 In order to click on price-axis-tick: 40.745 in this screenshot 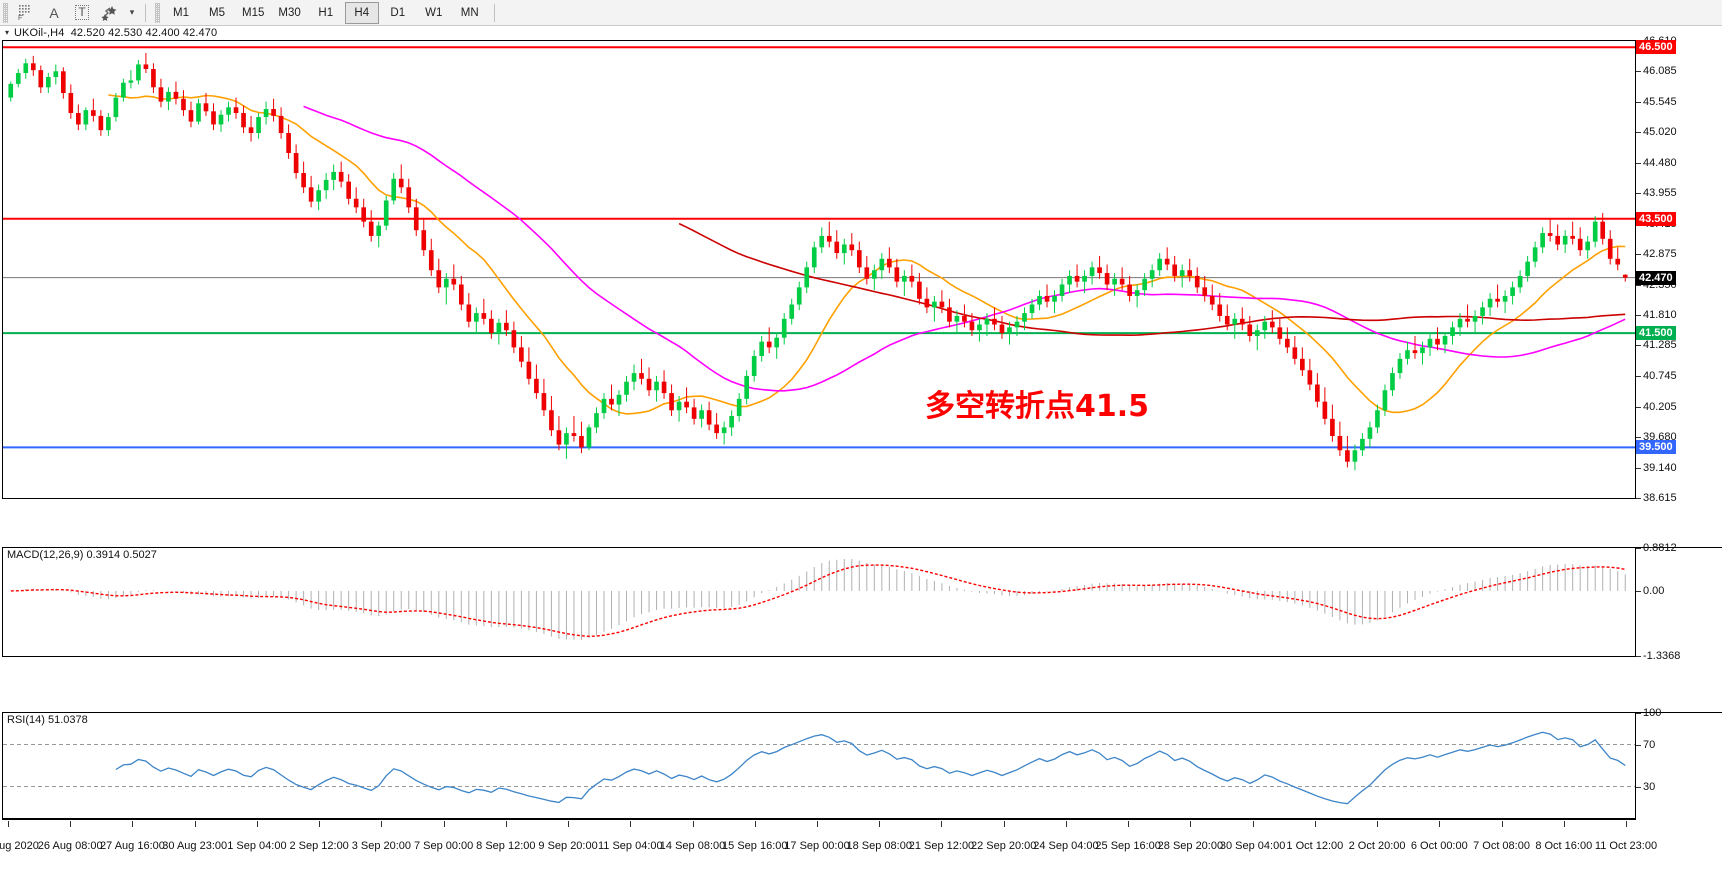, I will do `click(1656, 376)`.